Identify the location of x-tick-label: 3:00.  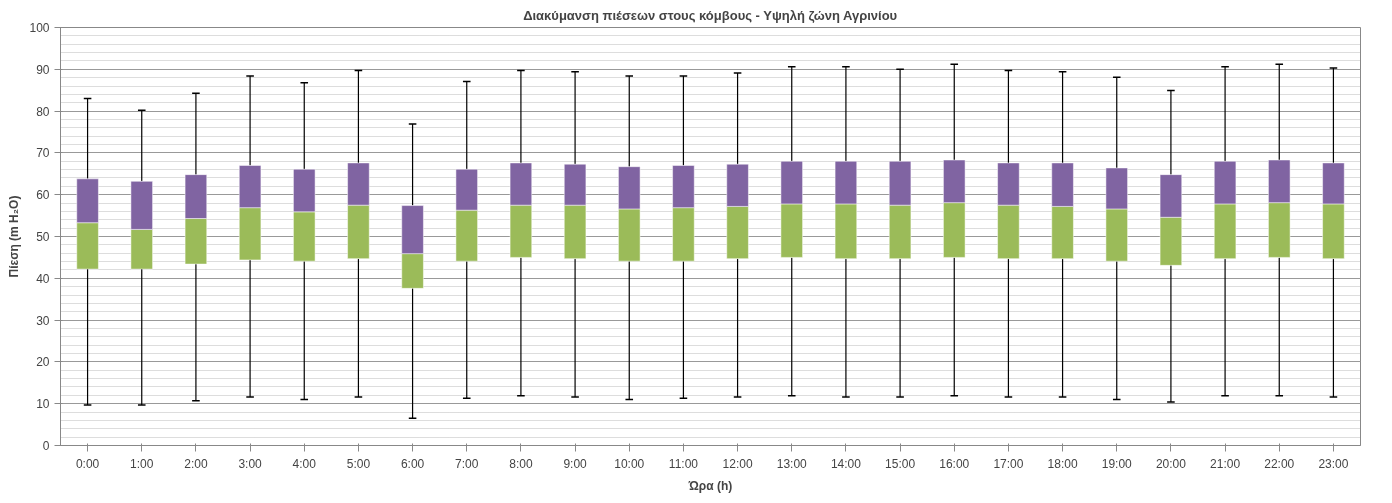
(250, 463).